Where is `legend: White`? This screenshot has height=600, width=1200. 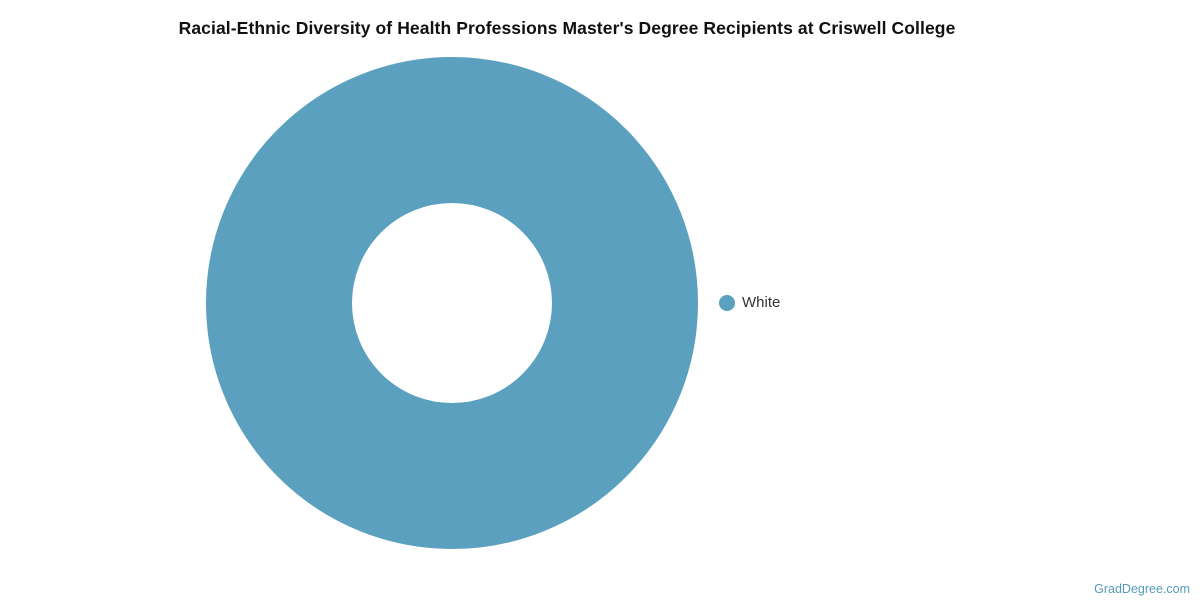 legend: White is located at coordinates (749, 302).